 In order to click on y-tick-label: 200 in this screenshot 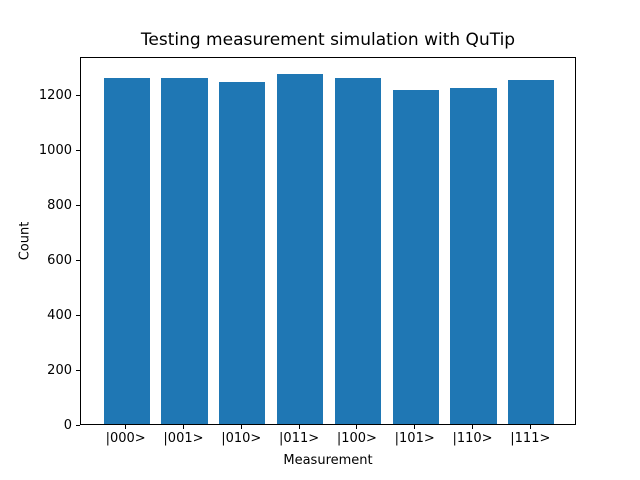, I will do `click(59, 370)`.